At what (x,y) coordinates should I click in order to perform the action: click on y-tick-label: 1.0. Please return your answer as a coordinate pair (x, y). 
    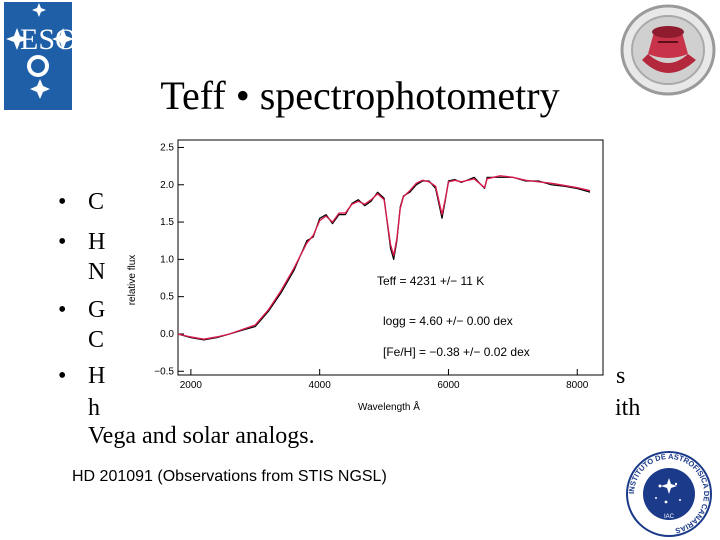
    Looking at the image, I should click on (167, 259).